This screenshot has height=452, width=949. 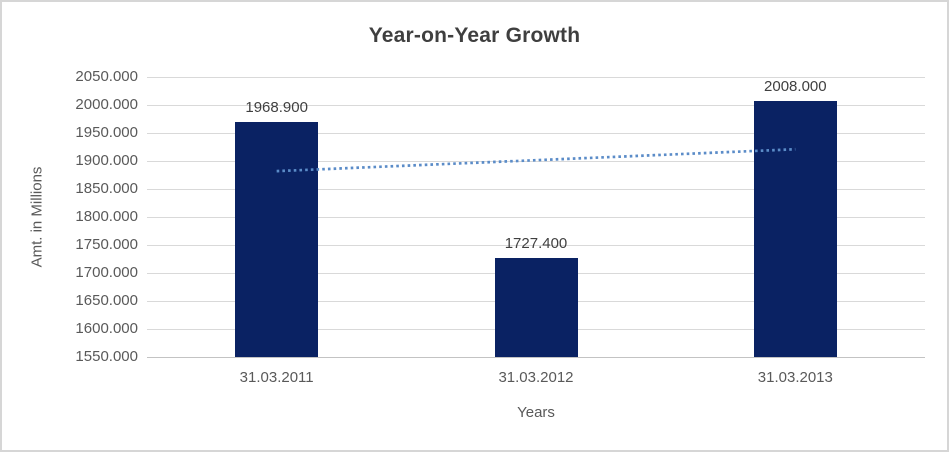 I want to click on y-tick-label: 1750.000, so click(x=106, y=244).